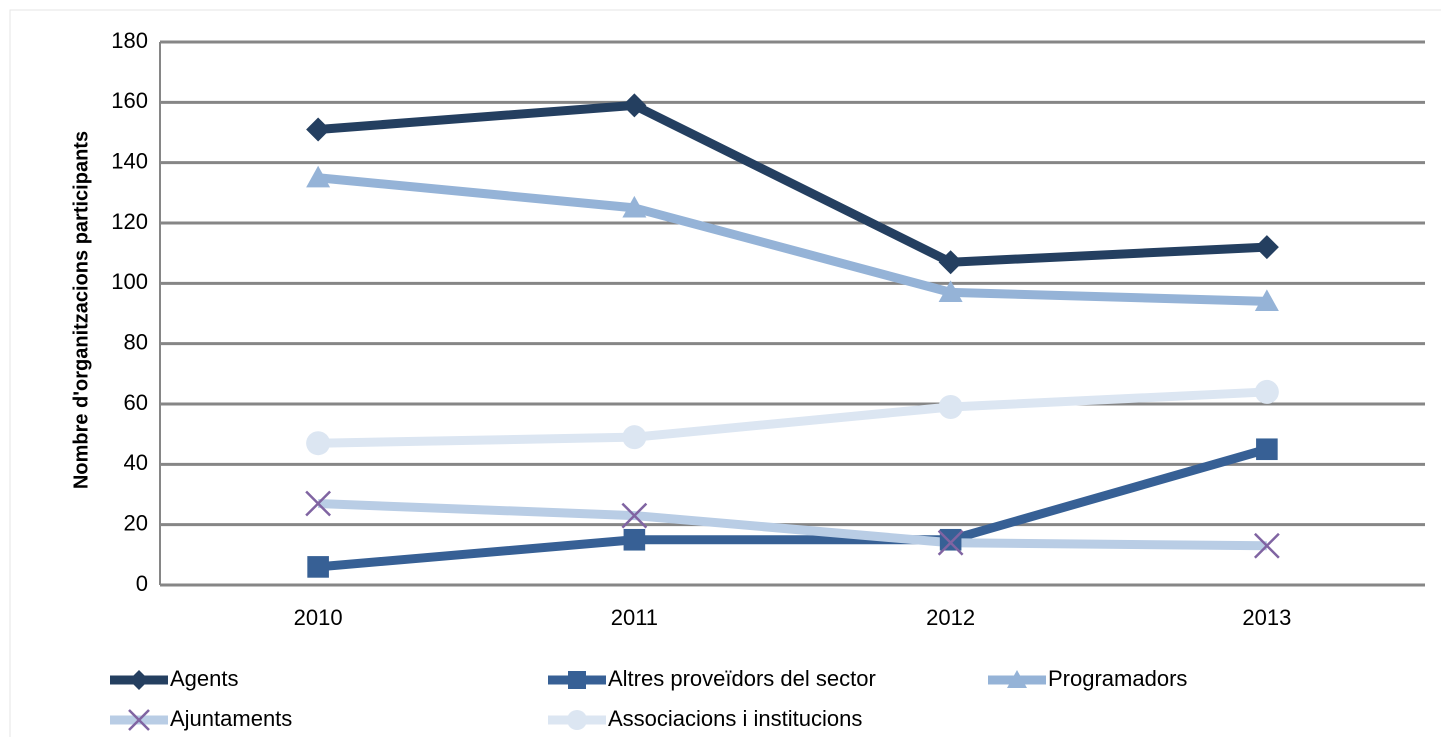  Describe the element at coordinates (81, 310) in the screenshot. I see `y-axis-label: Nombre d'organitzacions participants` at that location.